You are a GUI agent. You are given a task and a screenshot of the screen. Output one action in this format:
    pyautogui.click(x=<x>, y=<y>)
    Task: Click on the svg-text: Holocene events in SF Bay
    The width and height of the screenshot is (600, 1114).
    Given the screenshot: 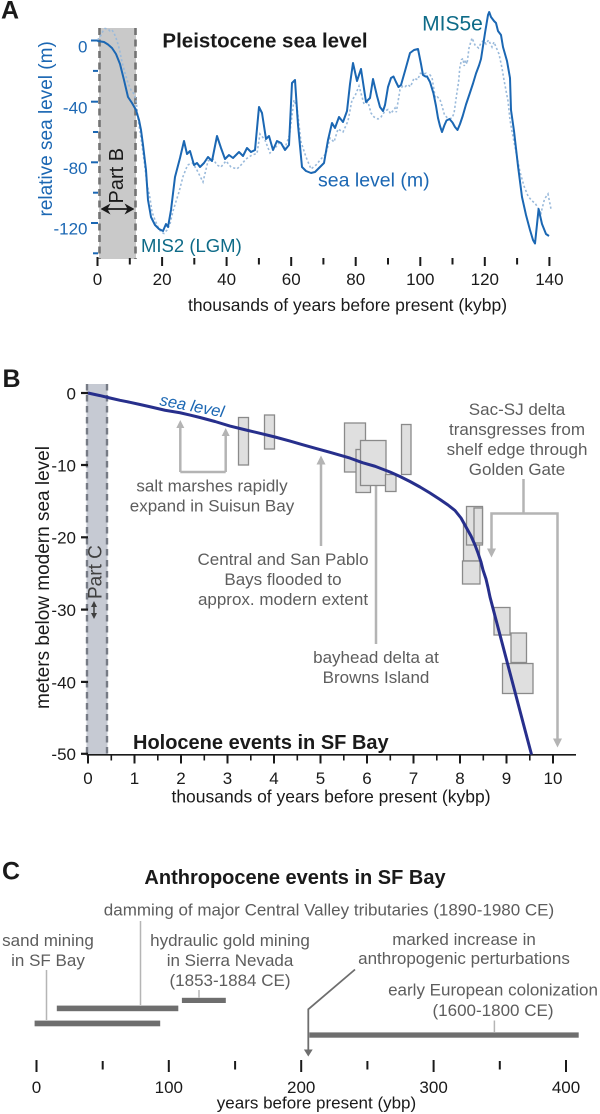 What is the action you would take?
    pyautogui.click(x=261, y=743)
    